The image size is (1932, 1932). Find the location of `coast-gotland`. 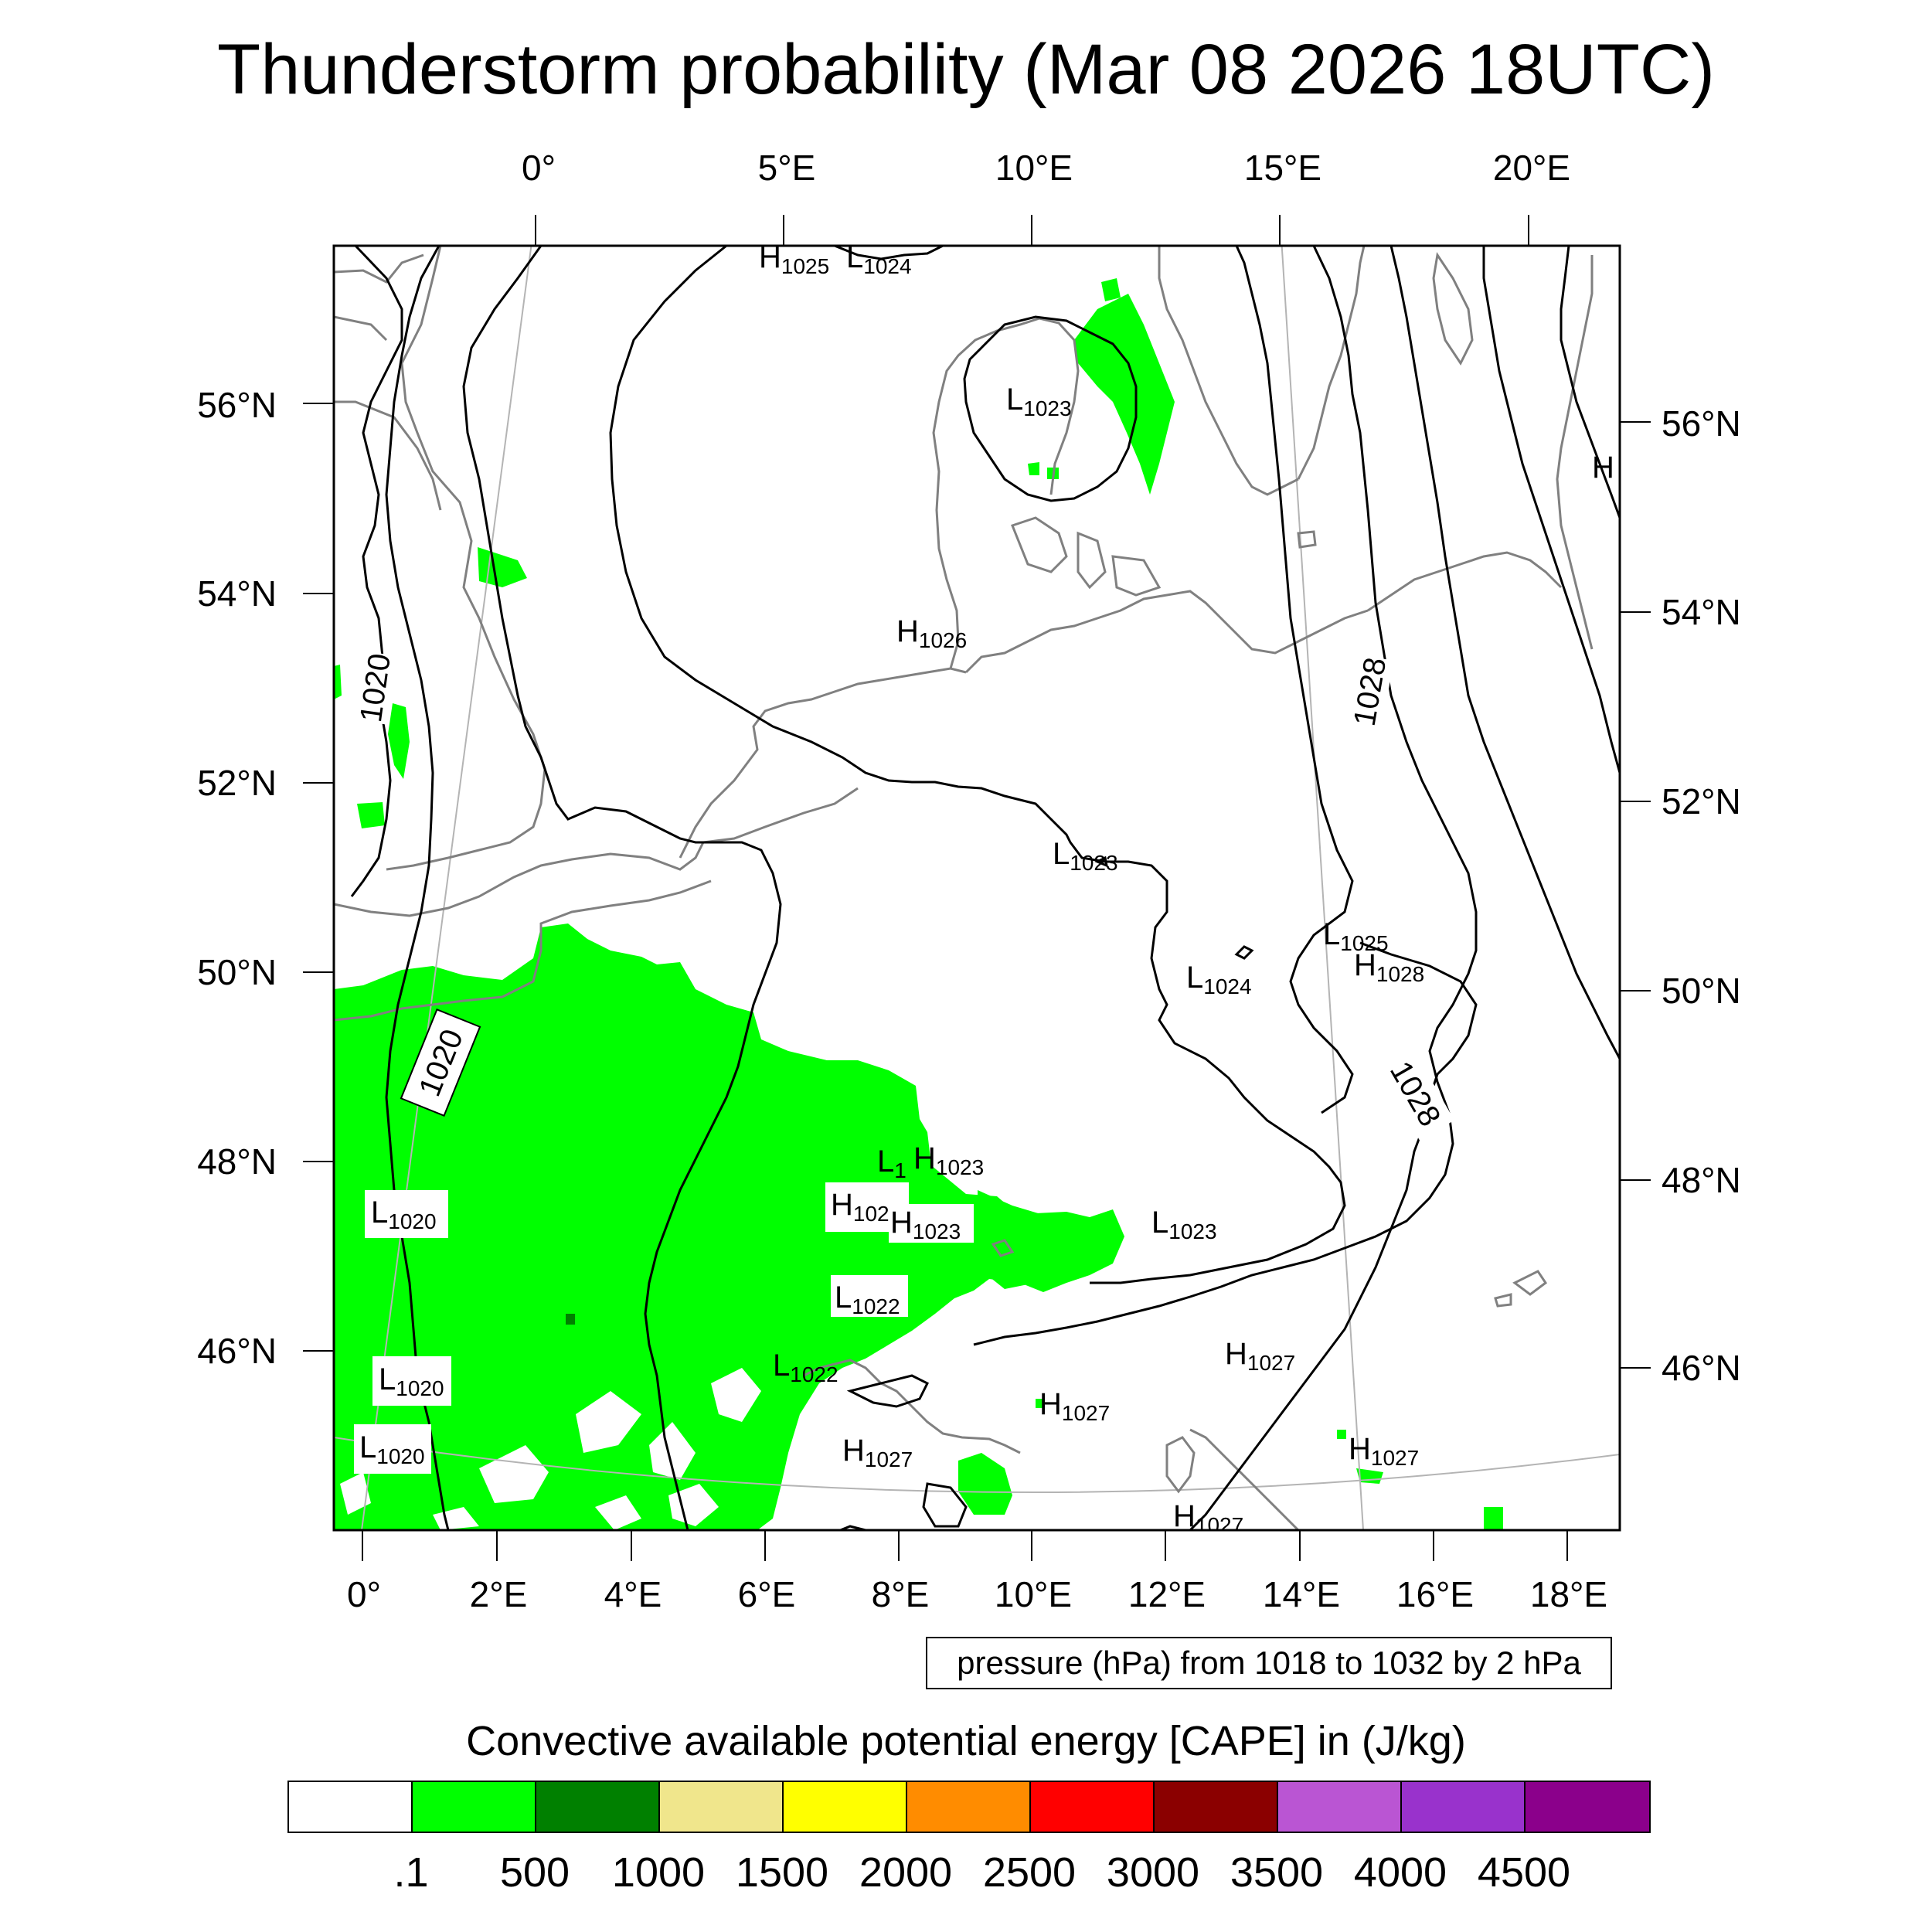

coast-gotland is located at coordinates (1453, 309).